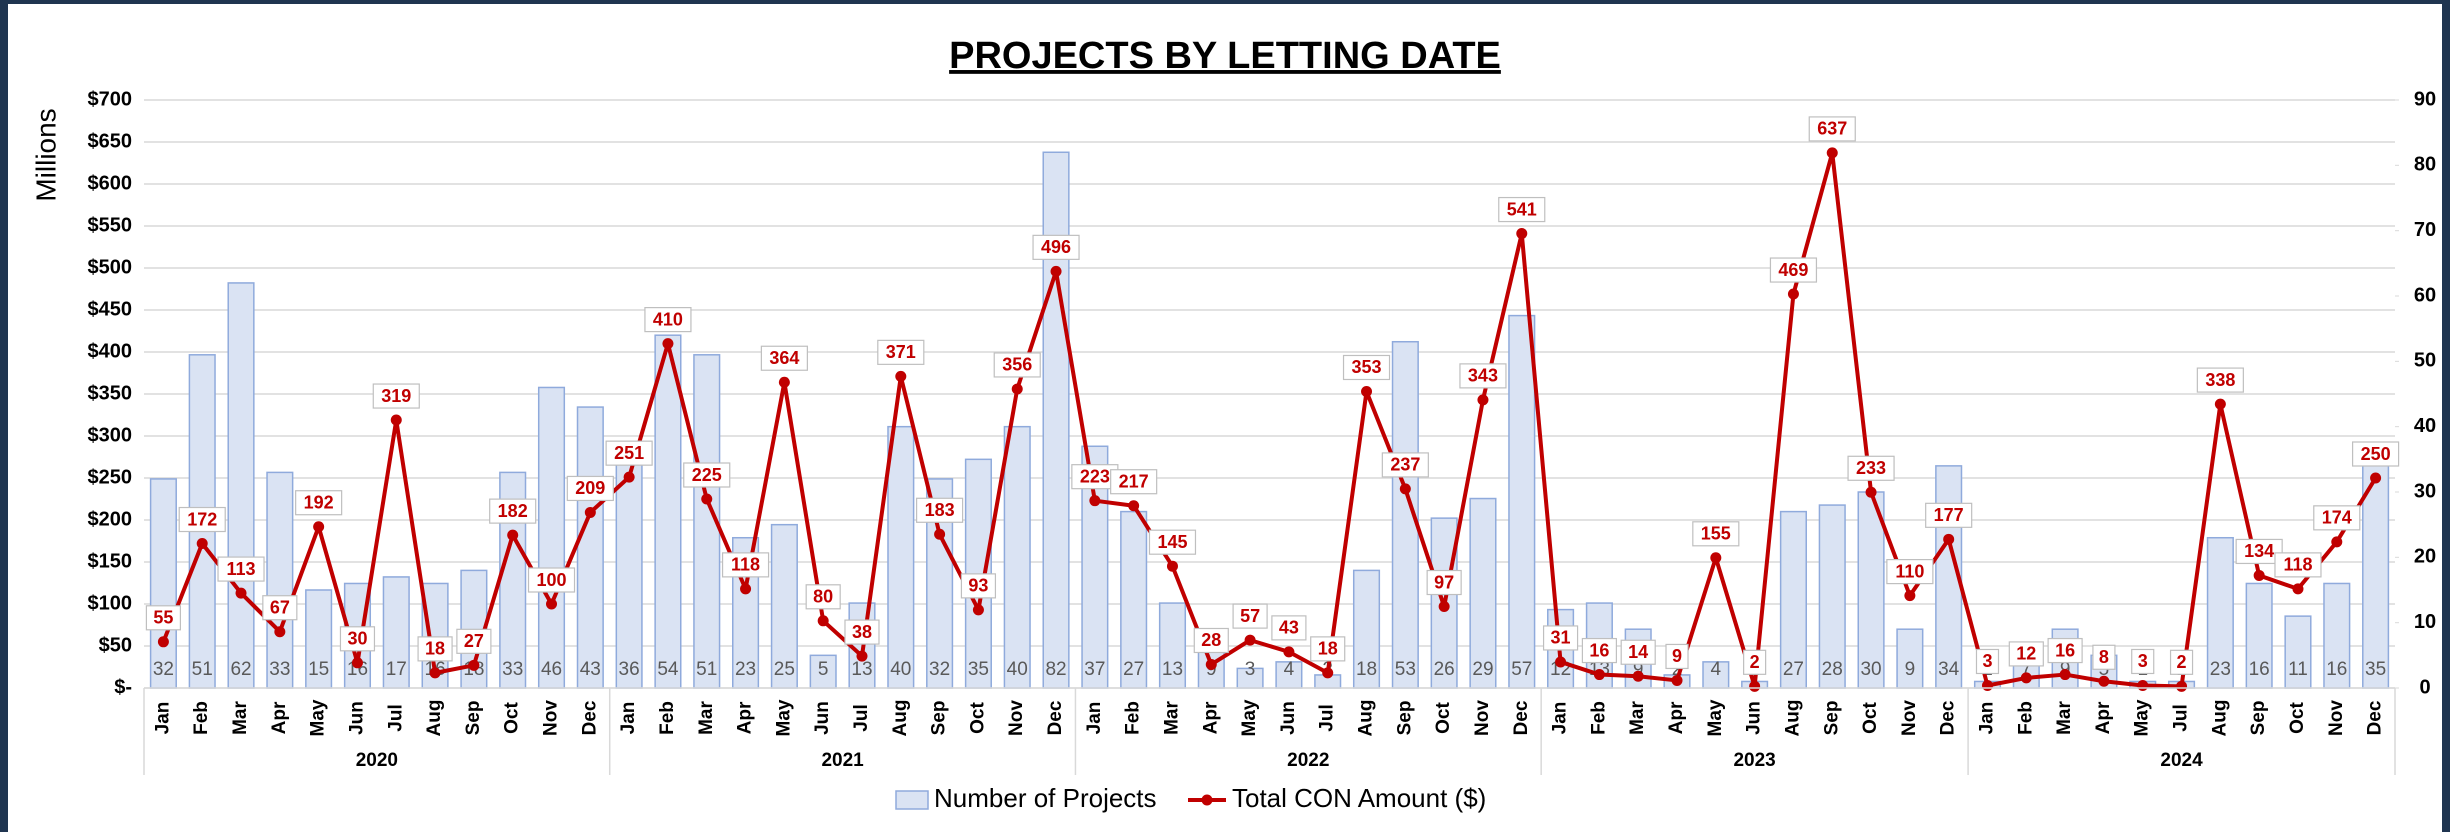 Image resolution: width=2450 pixels, height=832 pixels. What do you see at coordinates (978, 586) in the screenshot?
I see `line-value-label: 93` at bounding box center [978, 586].